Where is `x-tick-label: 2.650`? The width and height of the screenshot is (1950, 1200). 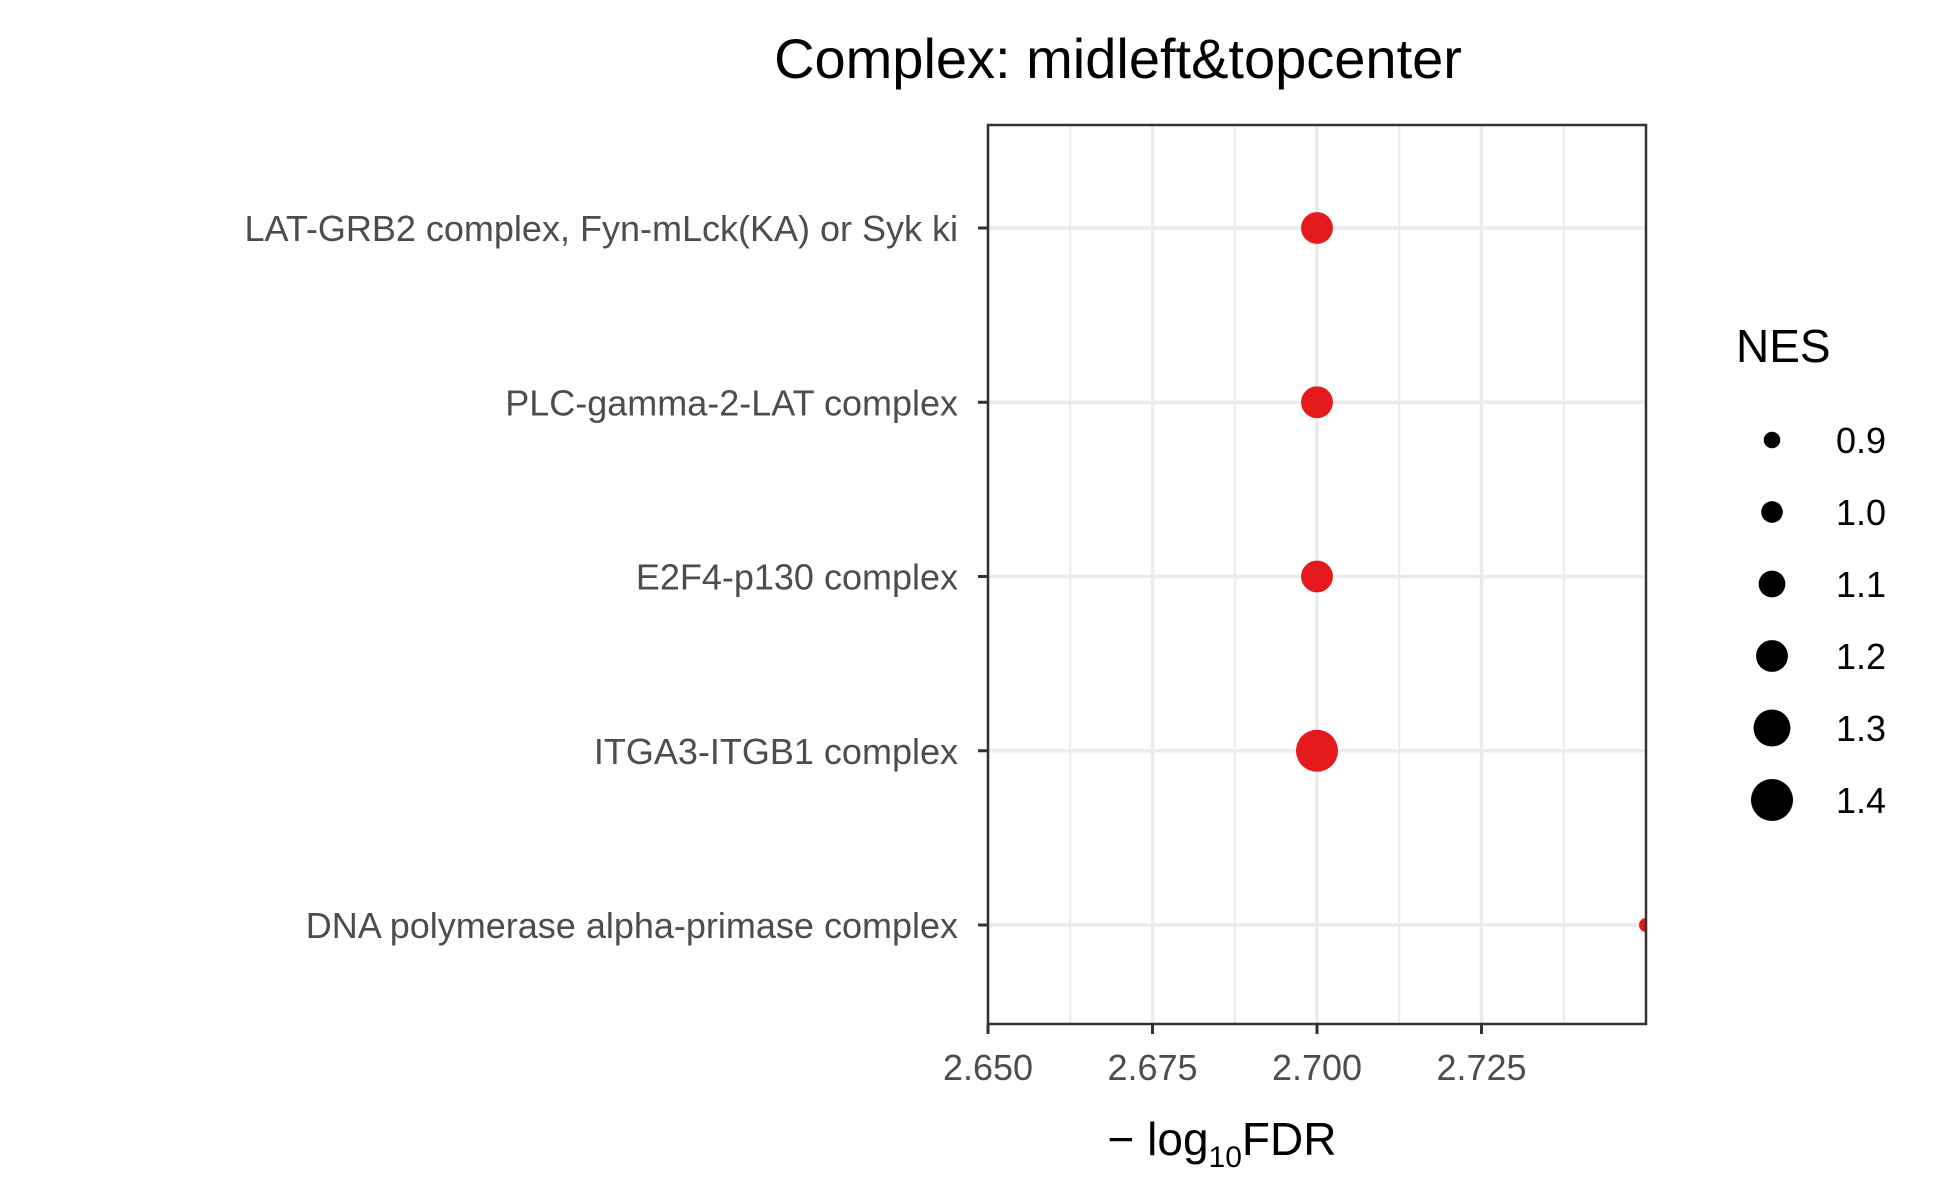
x-tick-label: 2.650 is located at coordinates (988, 1067).